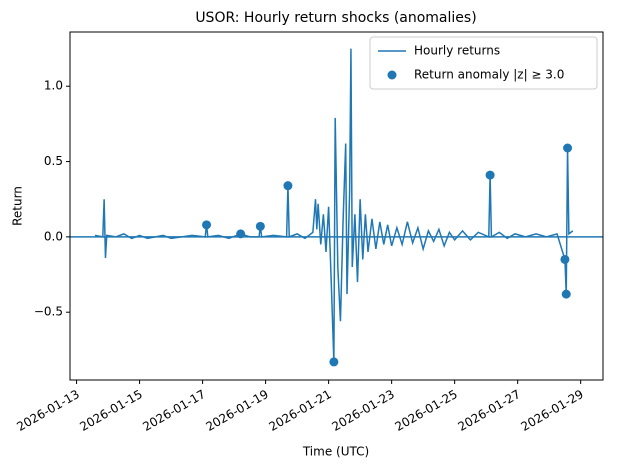  Describe the element at coordinates (335, 452) in the screenshot. I see `x-axis-label: Time (UTC)` at that location.